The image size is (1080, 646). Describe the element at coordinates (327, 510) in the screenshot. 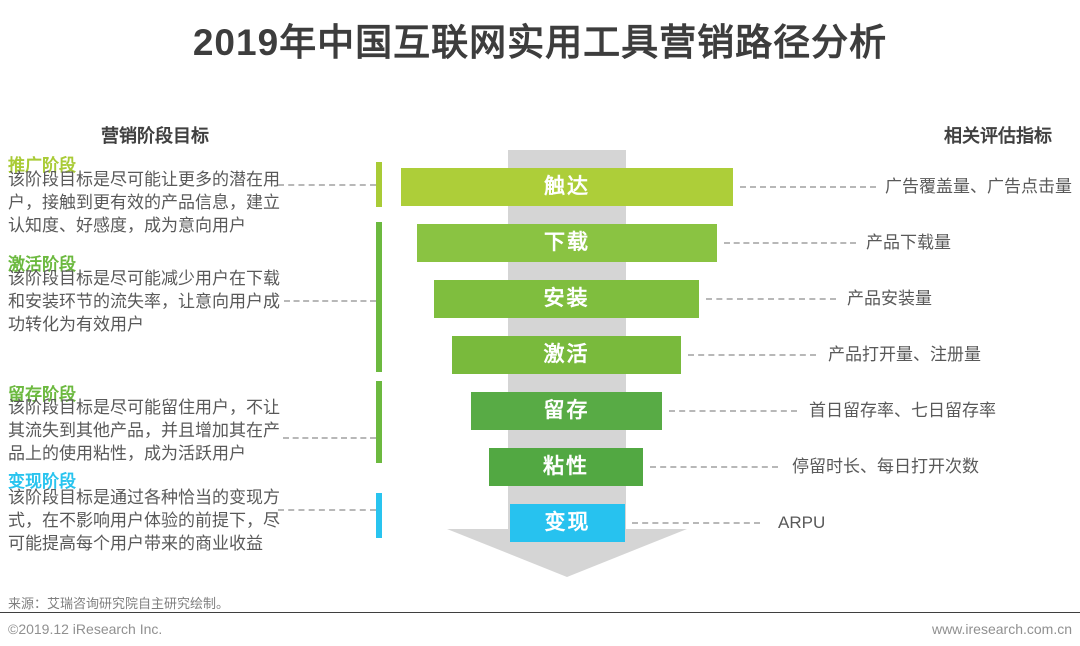

I see `connector-line-left-monetization` at that location.